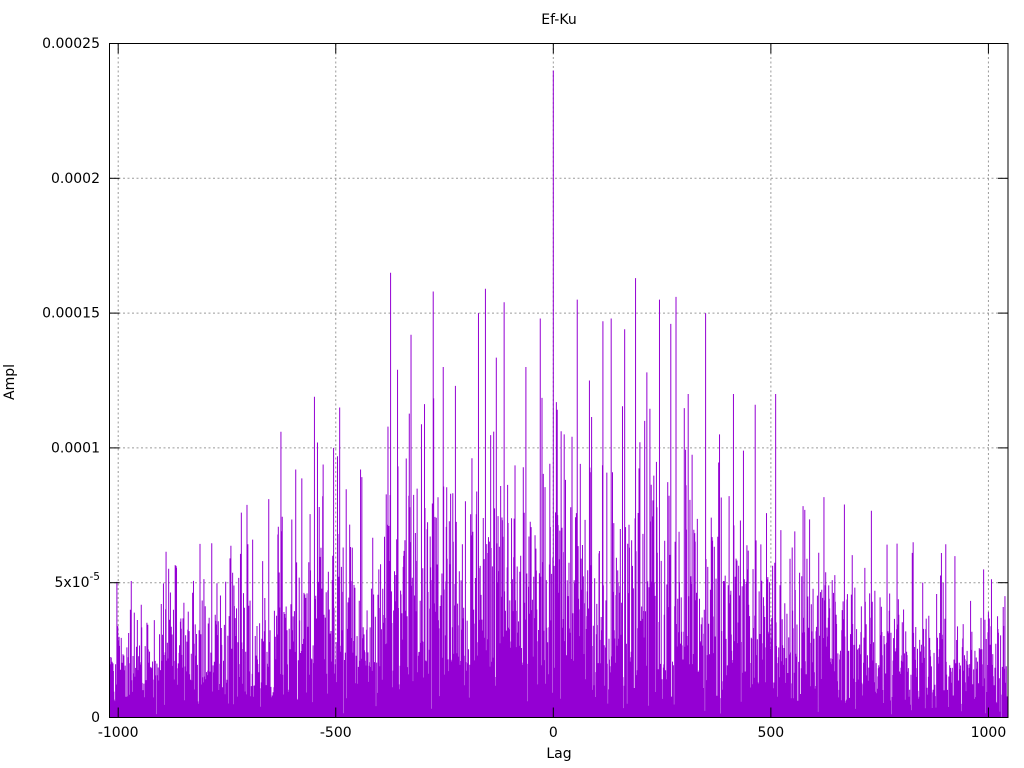 The height and width of the screenshot is (768, 1024). Describe the element at coordinates (71, 44) in the screenshot. I see `y-tick-label: 0.00025` at that location.